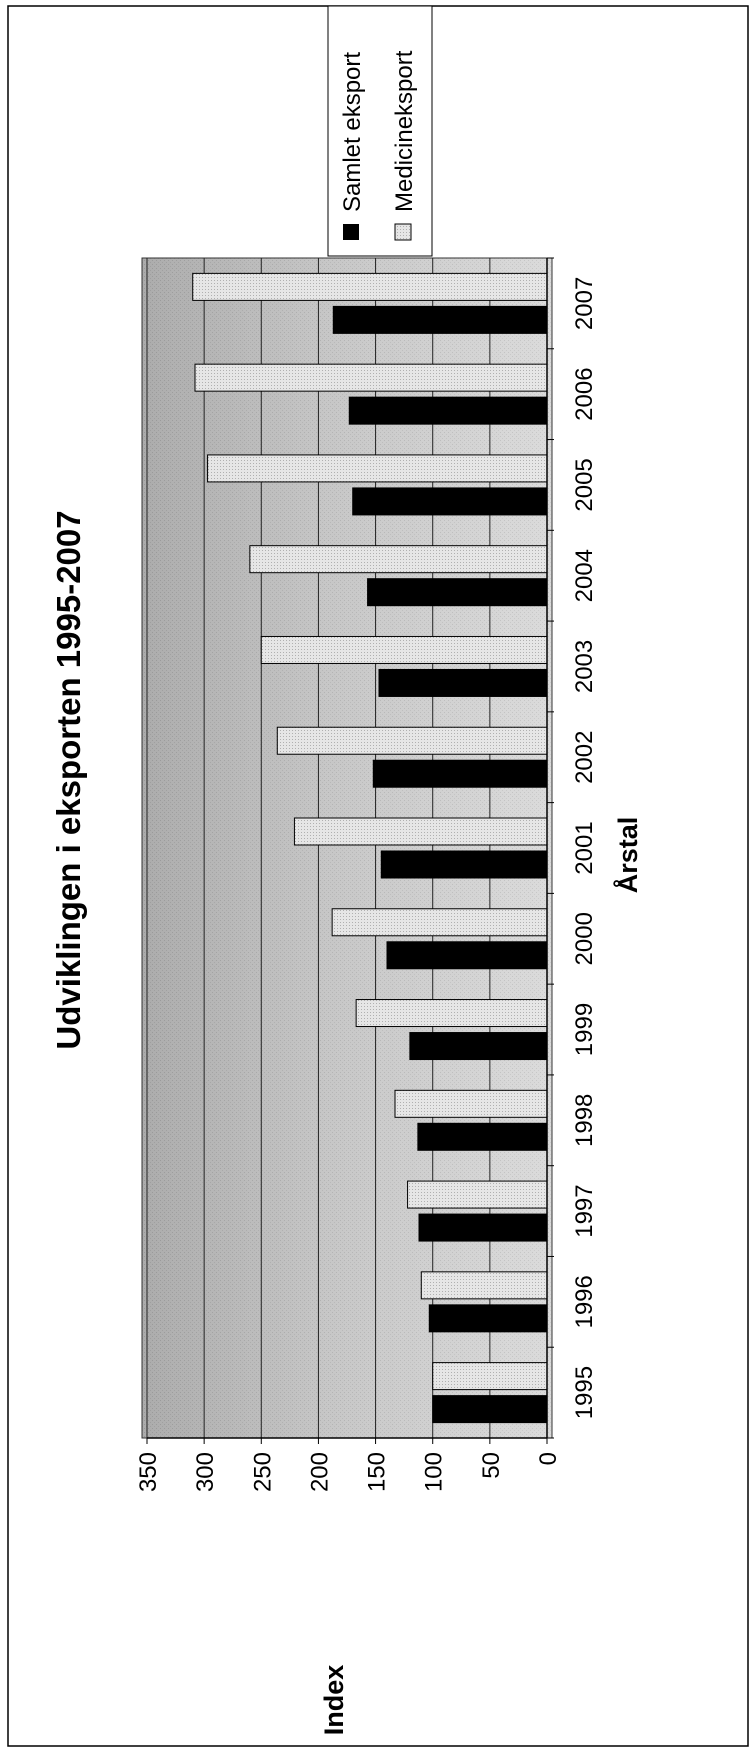 The height and width of the screenshot is (1757, 755). What do you see at coordinates (148, 1472) in the screenshot?
I see `value-tick-label: 350` at bounding box center [148, 1472].